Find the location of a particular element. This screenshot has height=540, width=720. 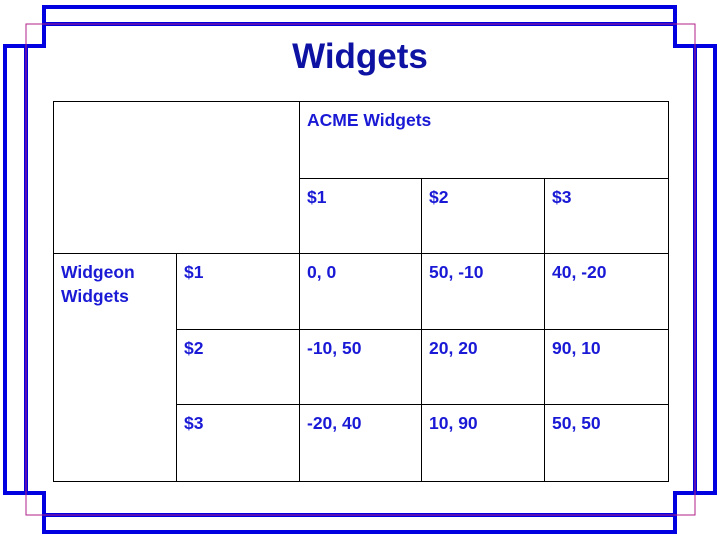

header-row-strategies: $1 $2 $3 is located at coordinates (362, 216).